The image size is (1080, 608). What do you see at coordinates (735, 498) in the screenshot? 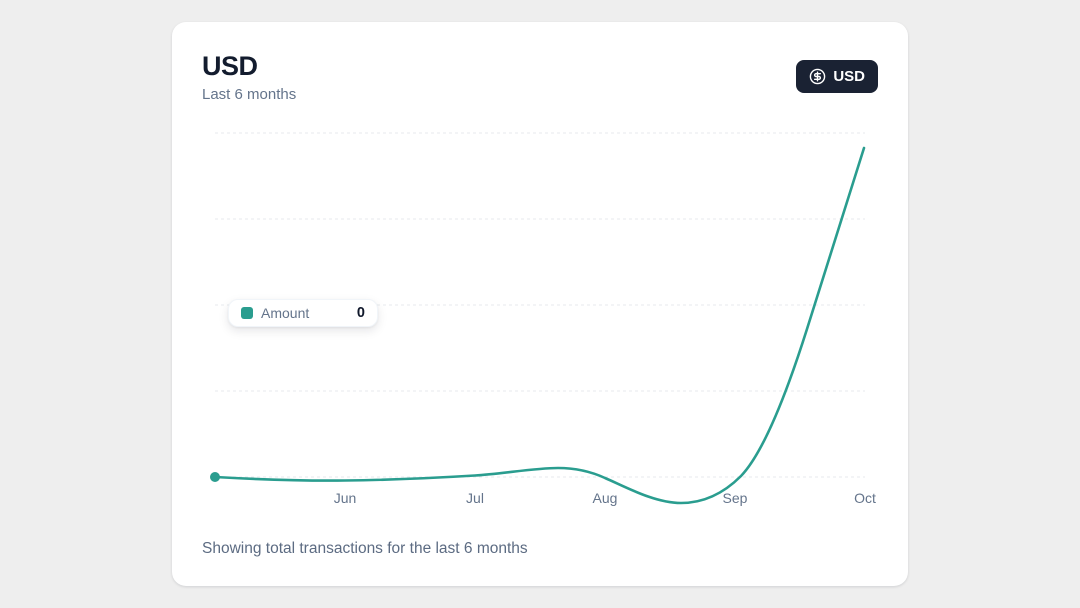
I see `x-axis-label: Sep` at bounding box center [735, 498].